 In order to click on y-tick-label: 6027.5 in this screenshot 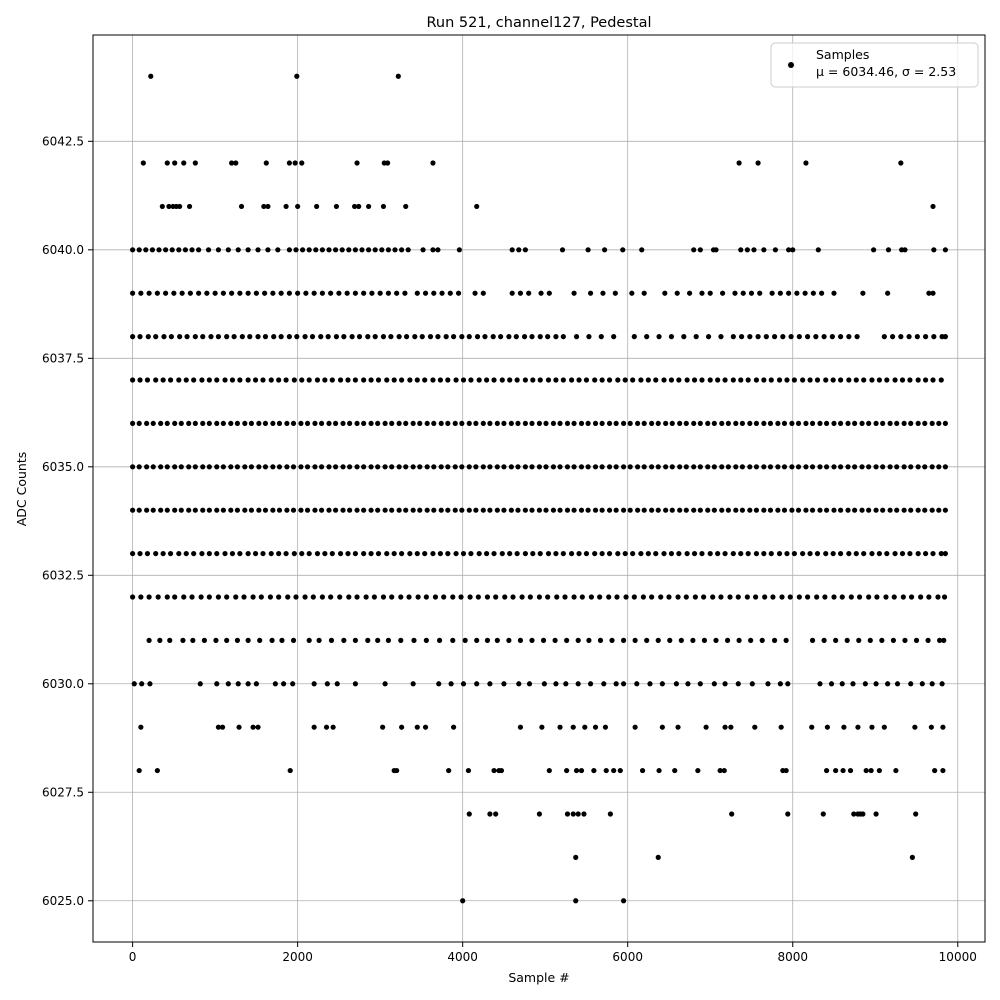, I will do `click(63, 792)`.